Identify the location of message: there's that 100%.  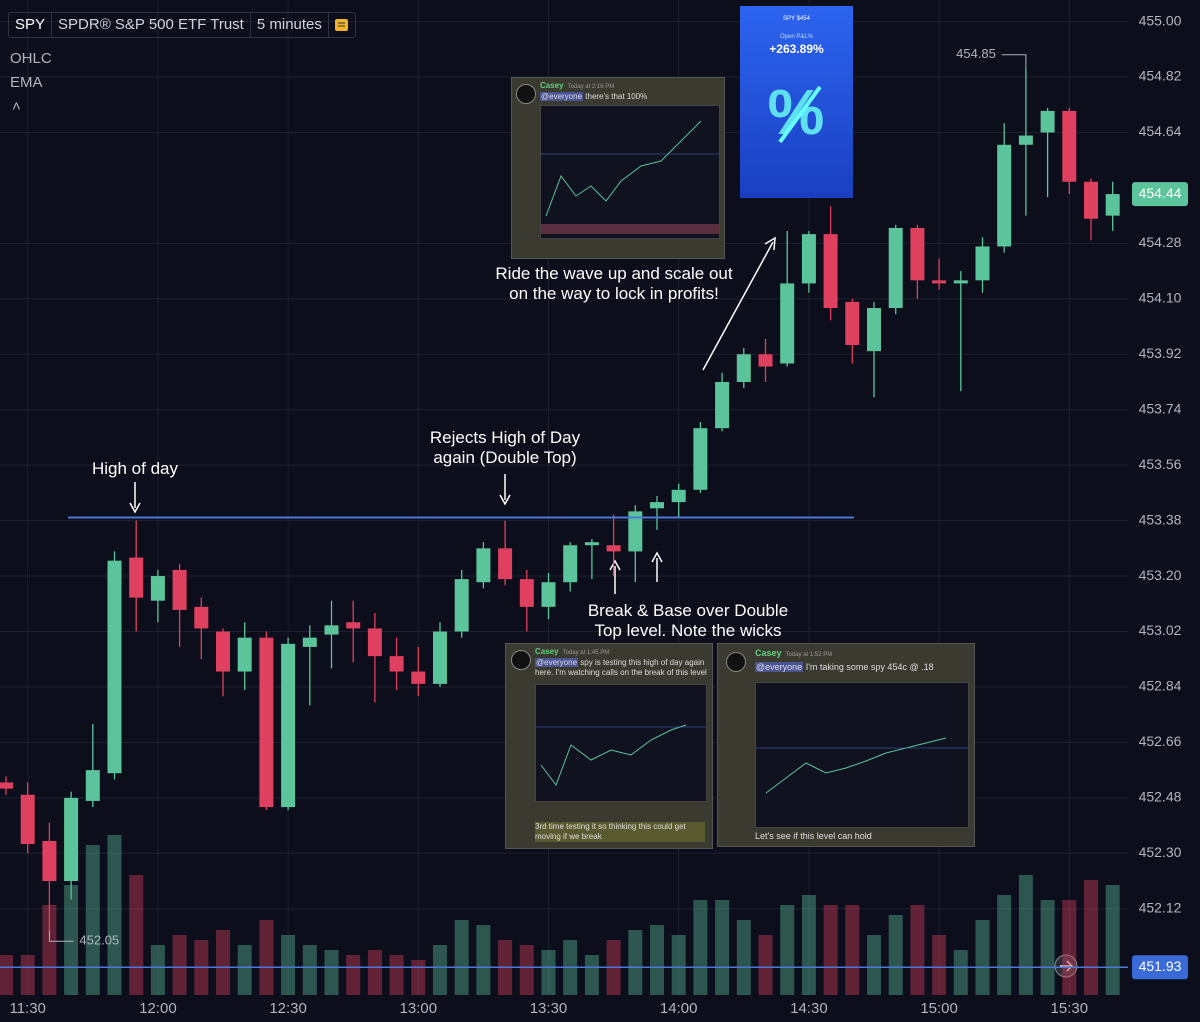
(616, 96).